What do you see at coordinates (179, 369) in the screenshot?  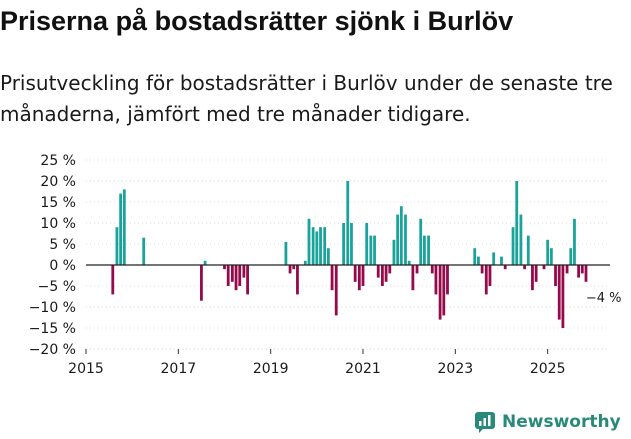 I see `x-tick-label: 2017` at bounding box center [179, 369].